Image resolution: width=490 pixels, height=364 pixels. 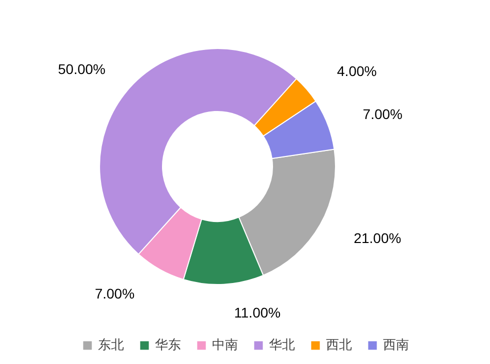 I want to click on data-label: 4.00%, so click(x=357, y=71).